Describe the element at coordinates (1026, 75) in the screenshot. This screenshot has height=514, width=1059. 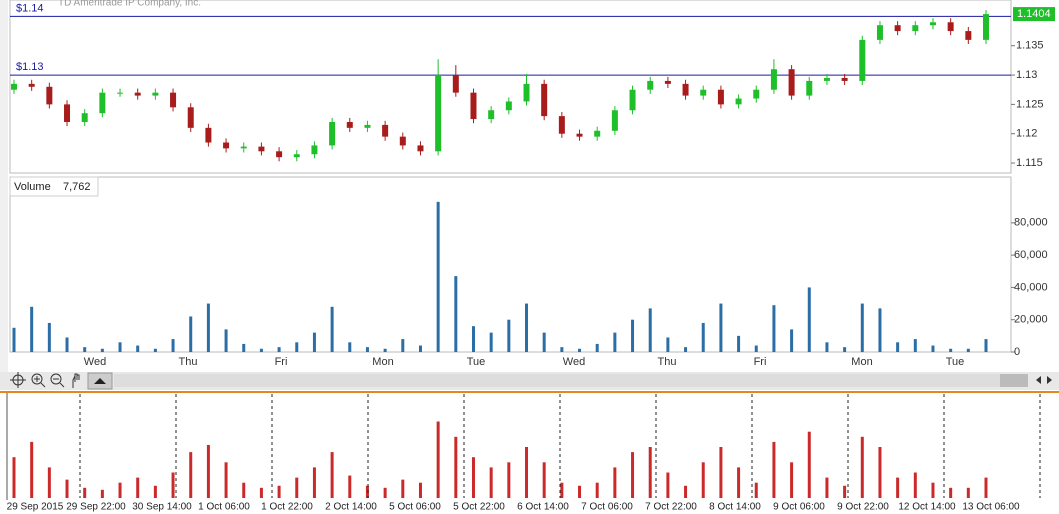
I see `y-tick-label: 1.13` at that location.